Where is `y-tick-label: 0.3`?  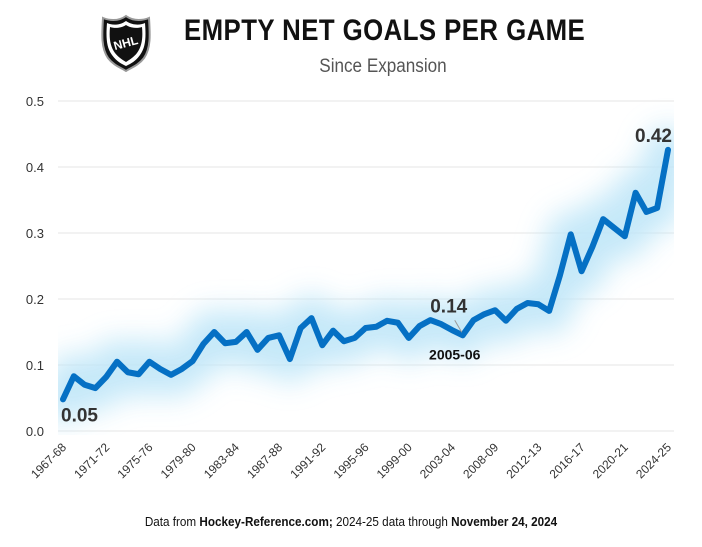 y-tick-label: 0.3 is located at coordinates (35, 233).